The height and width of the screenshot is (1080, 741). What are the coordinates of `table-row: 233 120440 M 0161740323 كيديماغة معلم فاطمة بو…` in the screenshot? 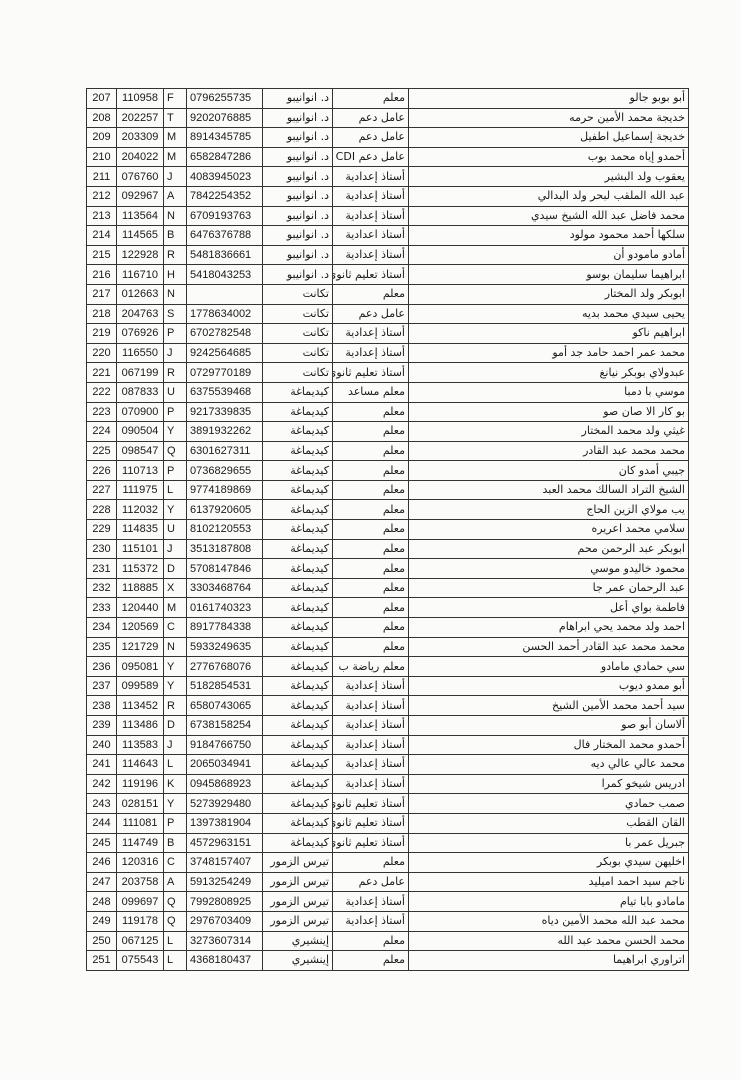 It's located at (387, 608).